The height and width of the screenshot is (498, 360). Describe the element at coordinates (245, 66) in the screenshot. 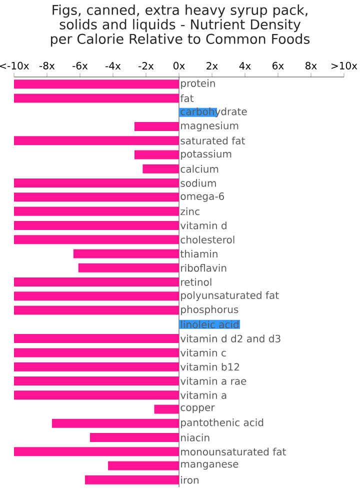

I see `x-tick-label: 4x` at that location.